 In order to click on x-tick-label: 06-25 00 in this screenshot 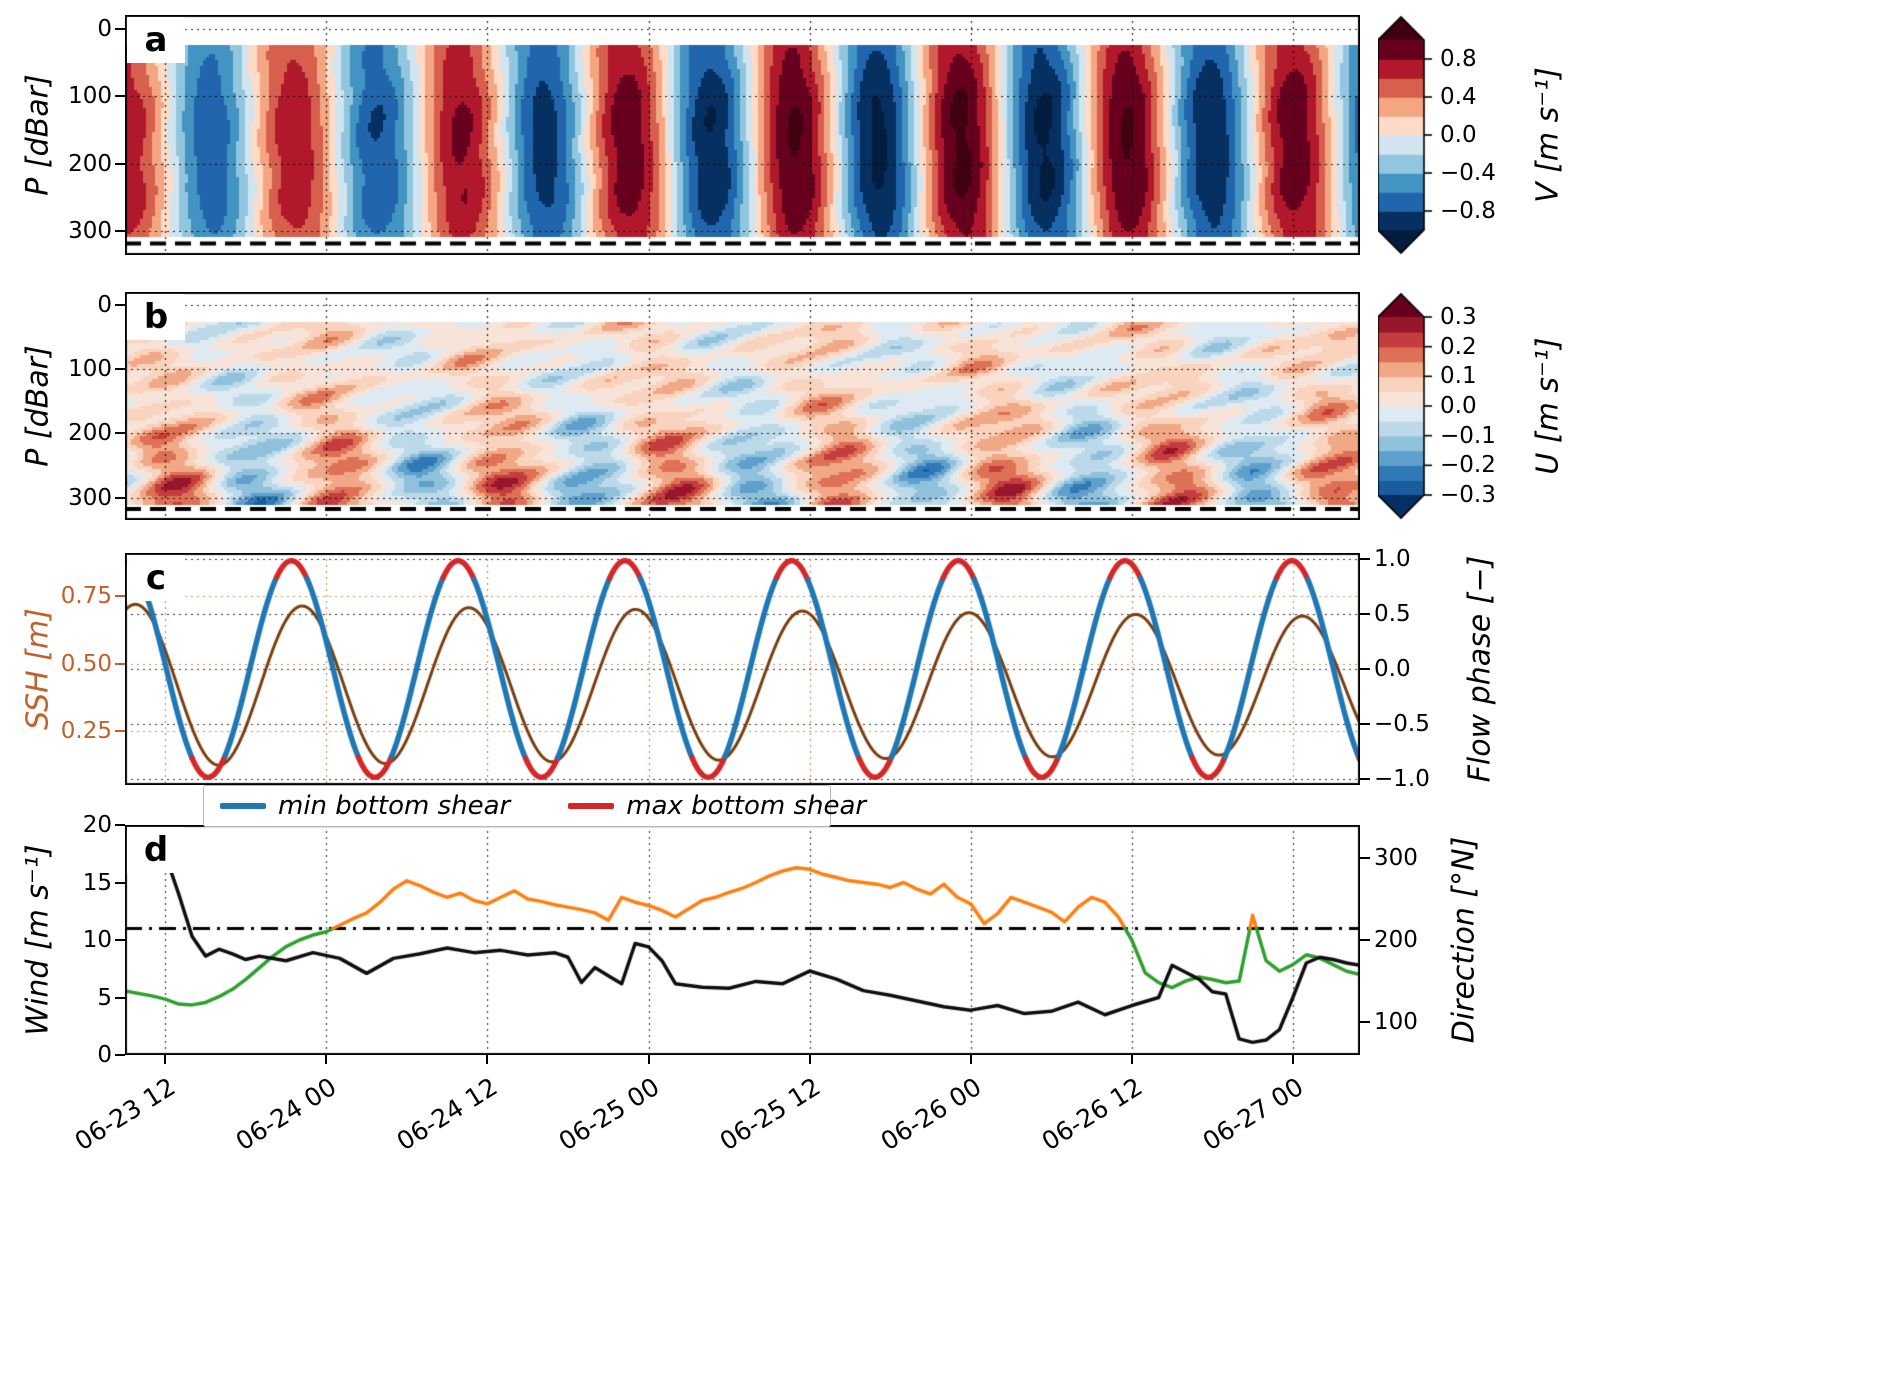, I will do `click(608, 1114)`.